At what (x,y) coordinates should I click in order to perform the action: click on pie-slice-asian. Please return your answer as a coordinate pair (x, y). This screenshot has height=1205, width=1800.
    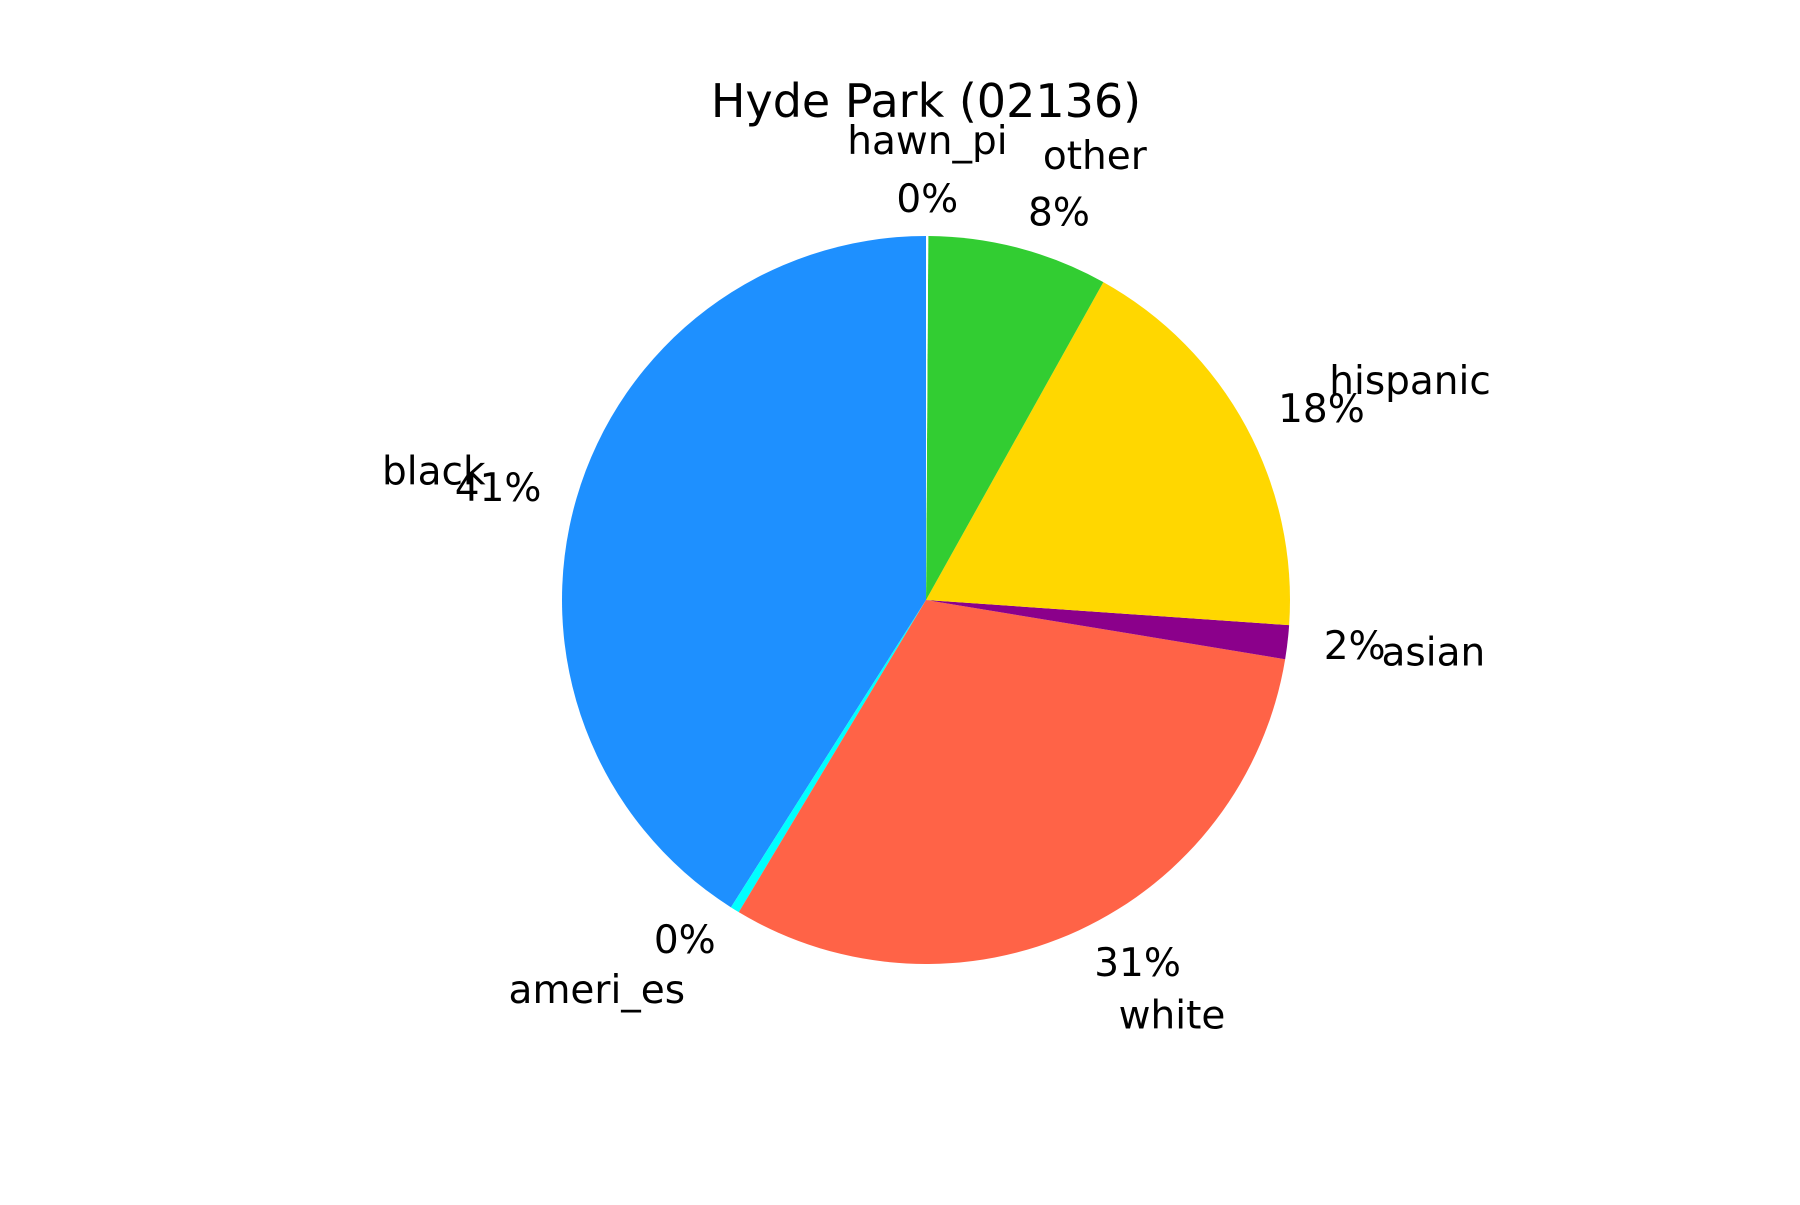
    Looking at the image, I should click on (1108, 630).